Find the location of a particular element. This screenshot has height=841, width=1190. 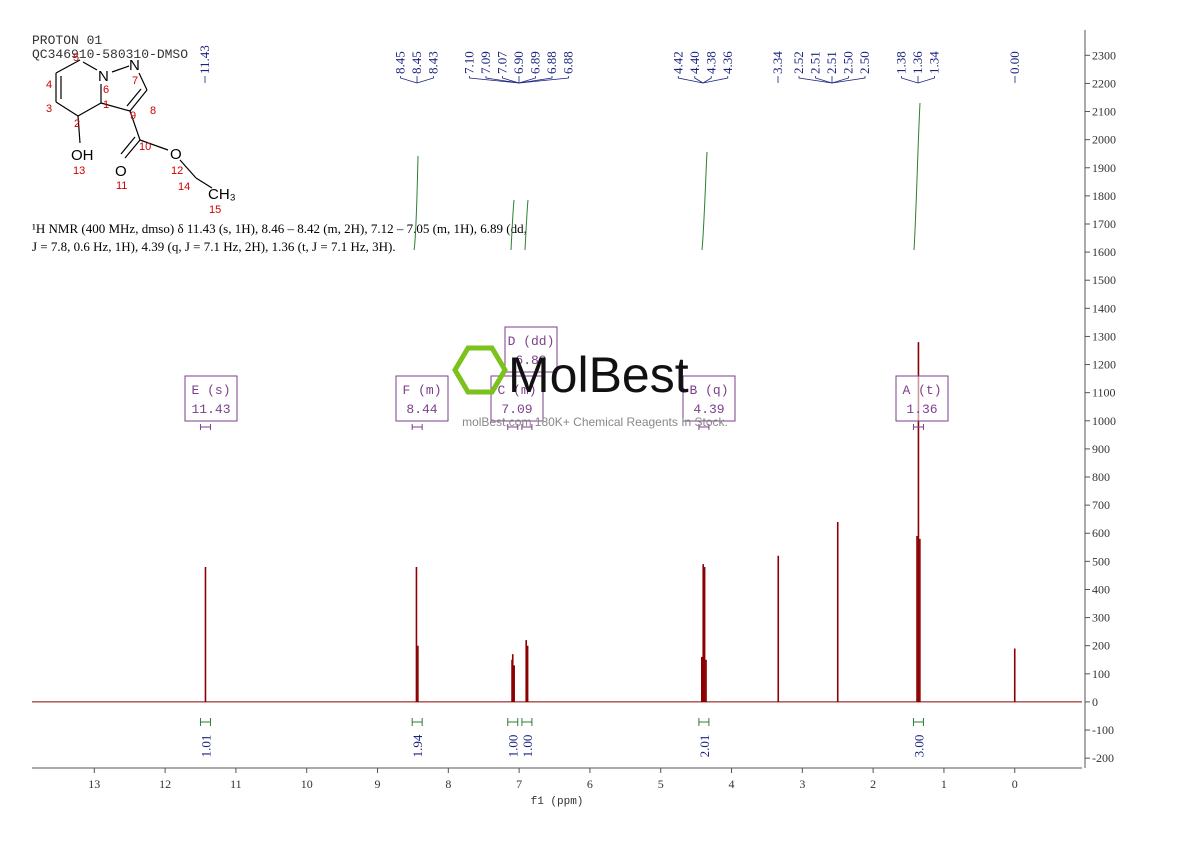

peak-label: 6.90 is located at coordinates (518, 62).